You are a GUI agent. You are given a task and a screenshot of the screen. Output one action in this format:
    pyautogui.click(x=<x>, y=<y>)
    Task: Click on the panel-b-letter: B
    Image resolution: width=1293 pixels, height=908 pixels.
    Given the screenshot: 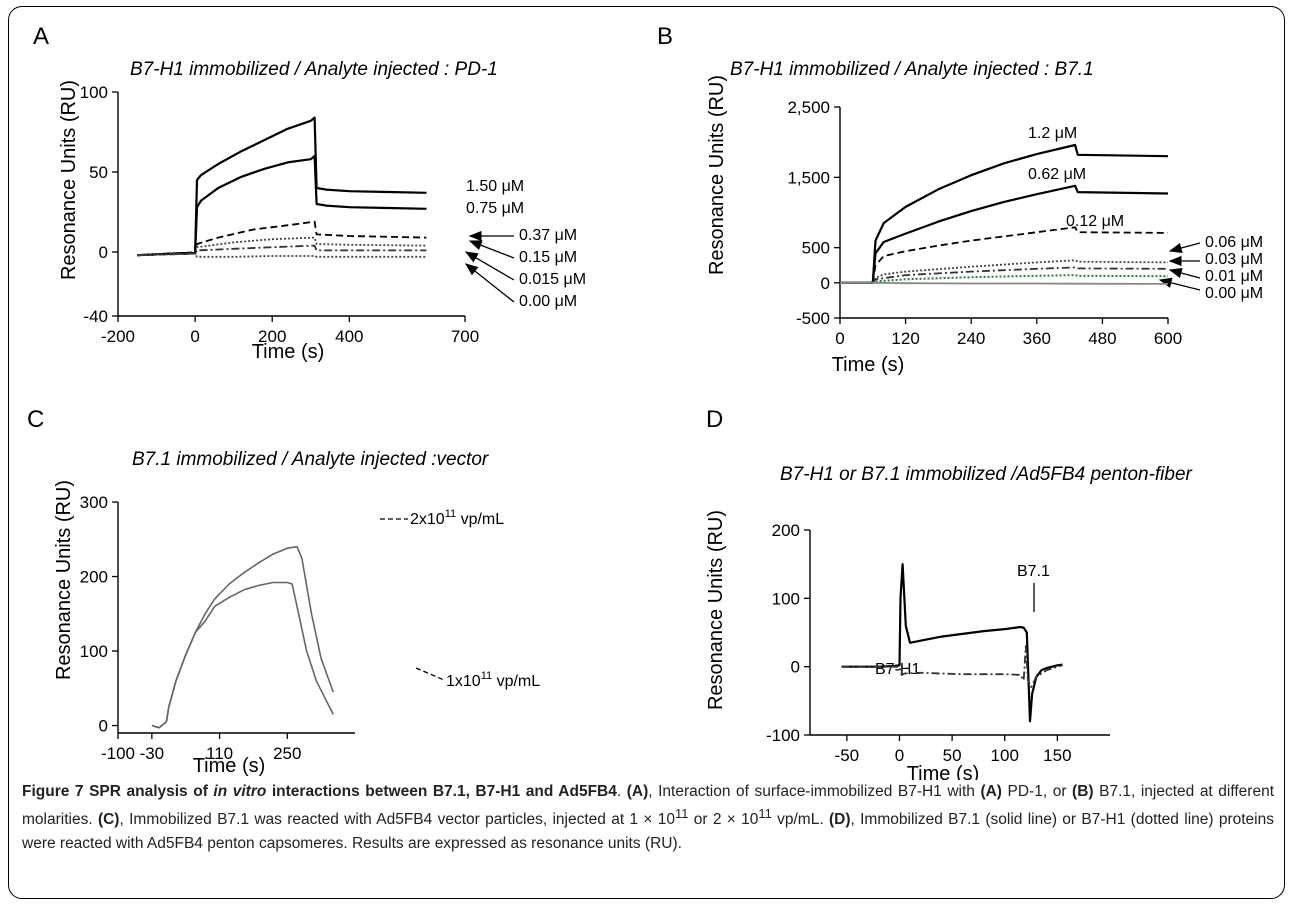 What is the action you would take?
    pyautogui.click(x=665, y=36)
    